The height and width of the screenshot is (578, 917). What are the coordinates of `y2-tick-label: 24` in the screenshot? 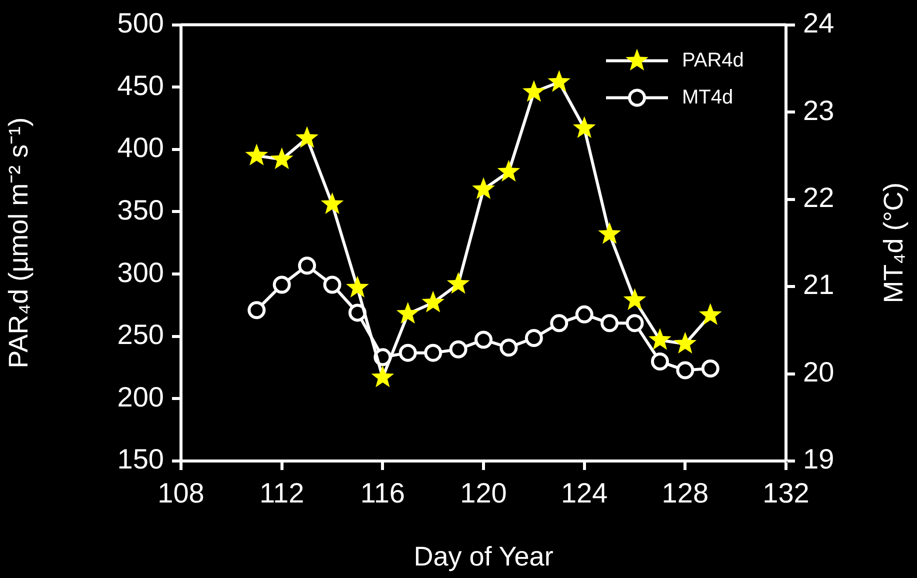 It's located at (818, 23).